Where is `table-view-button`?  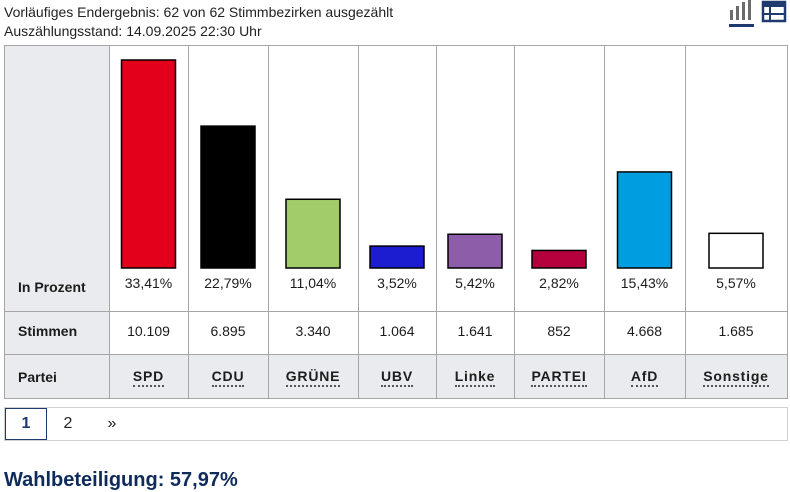
table-view-button is located at coordinates (775, 13).